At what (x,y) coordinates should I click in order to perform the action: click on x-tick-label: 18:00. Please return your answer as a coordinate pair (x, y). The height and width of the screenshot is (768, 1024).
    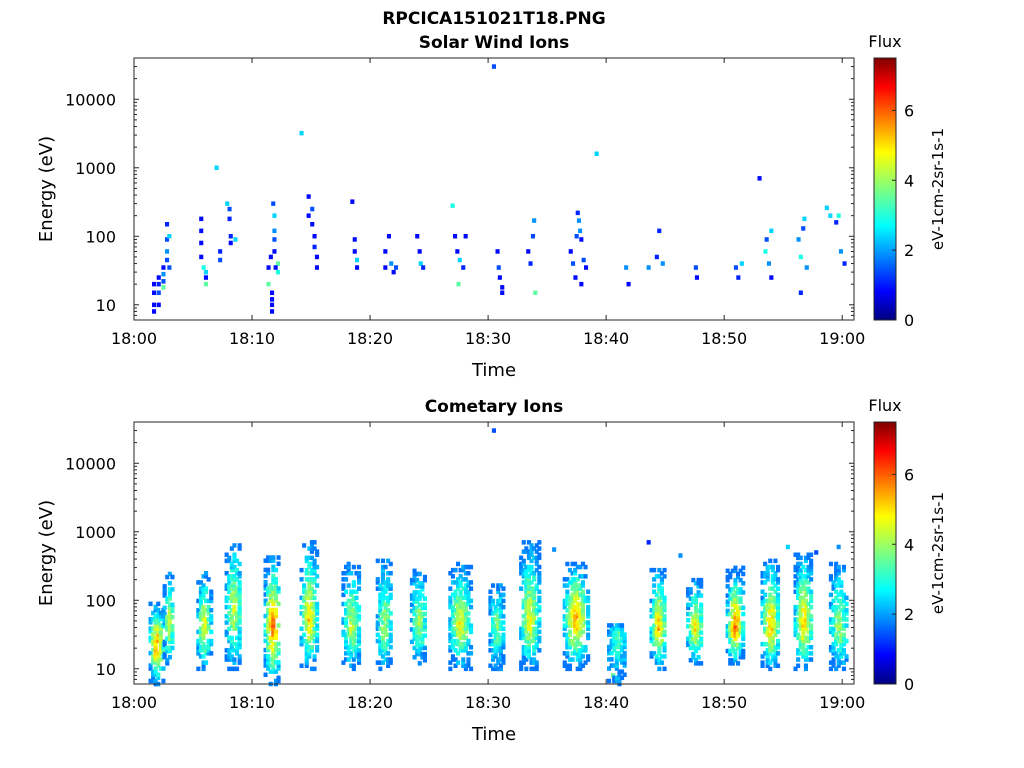
    Looking at the image, I should click on (134, 702).